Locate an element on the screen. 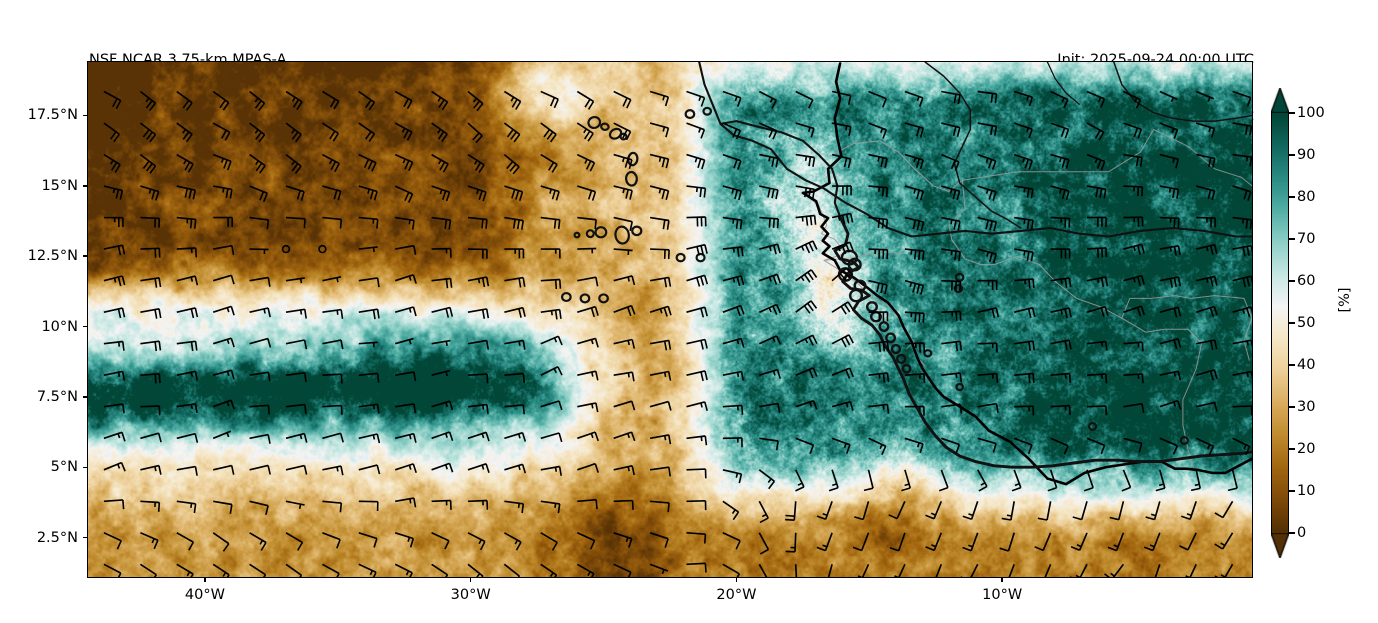 The width and height of the screenshot is (1378, 623). colorbar-tick-mark is located at coordinates (1292, 449).